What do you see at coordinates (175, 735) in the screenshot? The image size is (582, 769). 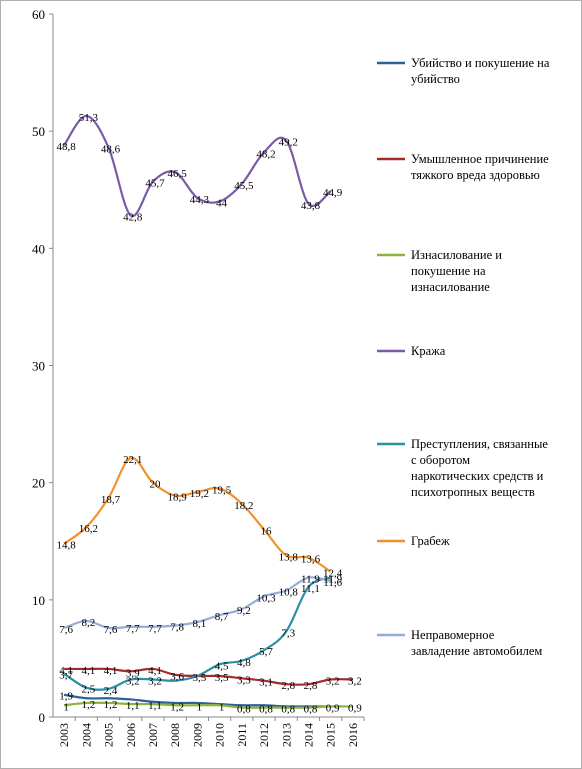 I see `x-tick-label: 2008` at bounding box center [175, 735].